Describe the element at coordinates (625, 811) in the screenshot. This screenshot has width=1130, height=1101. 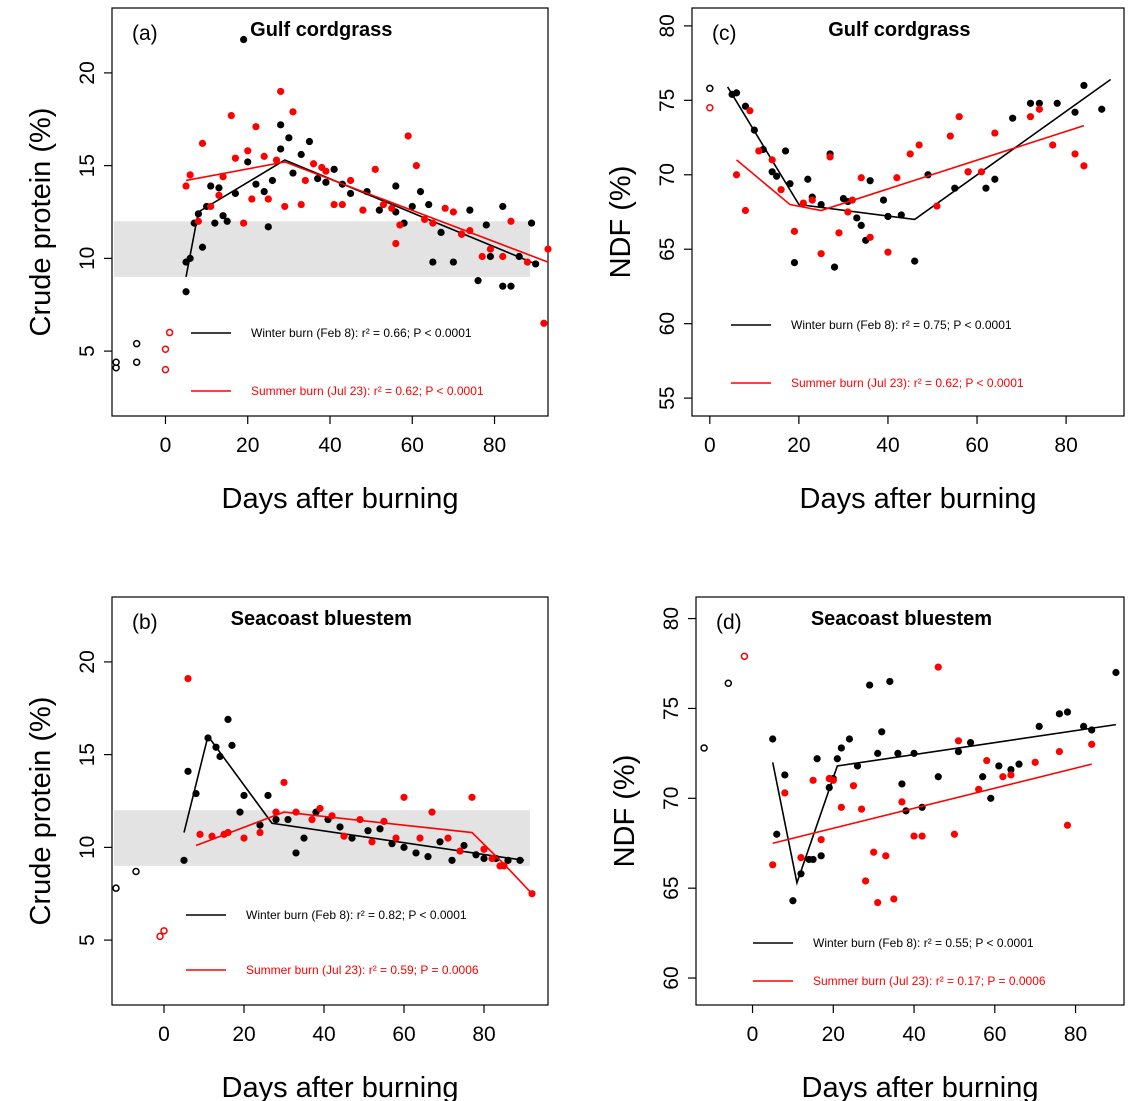
I see `y-axis-label: NDF (%)` at that location.